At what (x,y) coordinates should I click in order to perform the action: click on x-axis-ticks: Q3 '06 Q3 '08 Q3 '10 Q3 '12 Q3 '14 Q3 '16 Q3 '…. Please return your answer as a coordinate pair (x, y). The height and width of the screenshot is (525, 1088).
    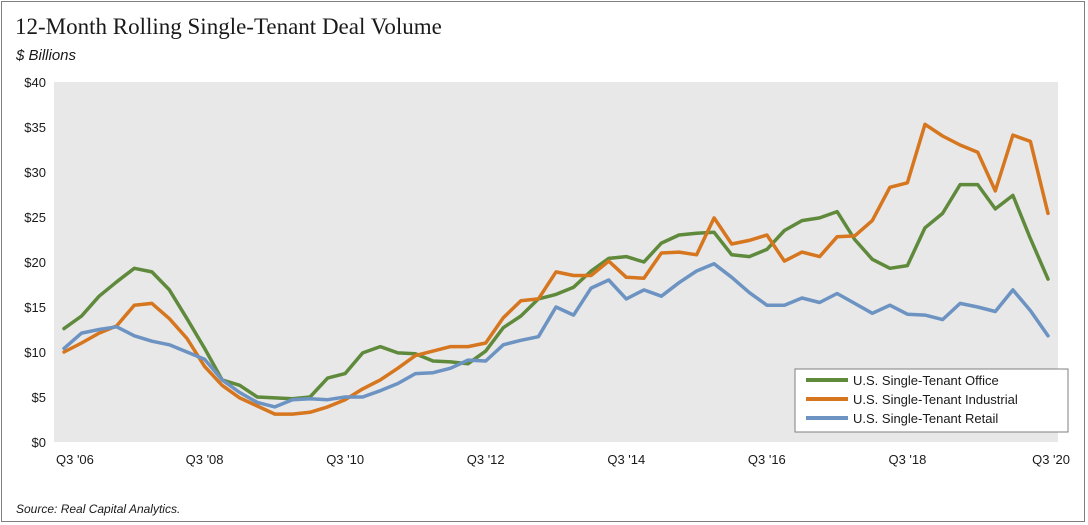
    Looking at the image, I should click on (563, 459).